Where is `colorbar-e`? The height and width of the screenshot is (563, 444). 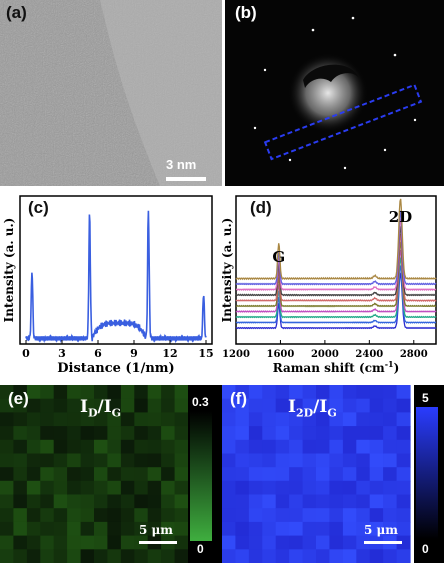 colorbar-e is located at coordinates (201, 476).